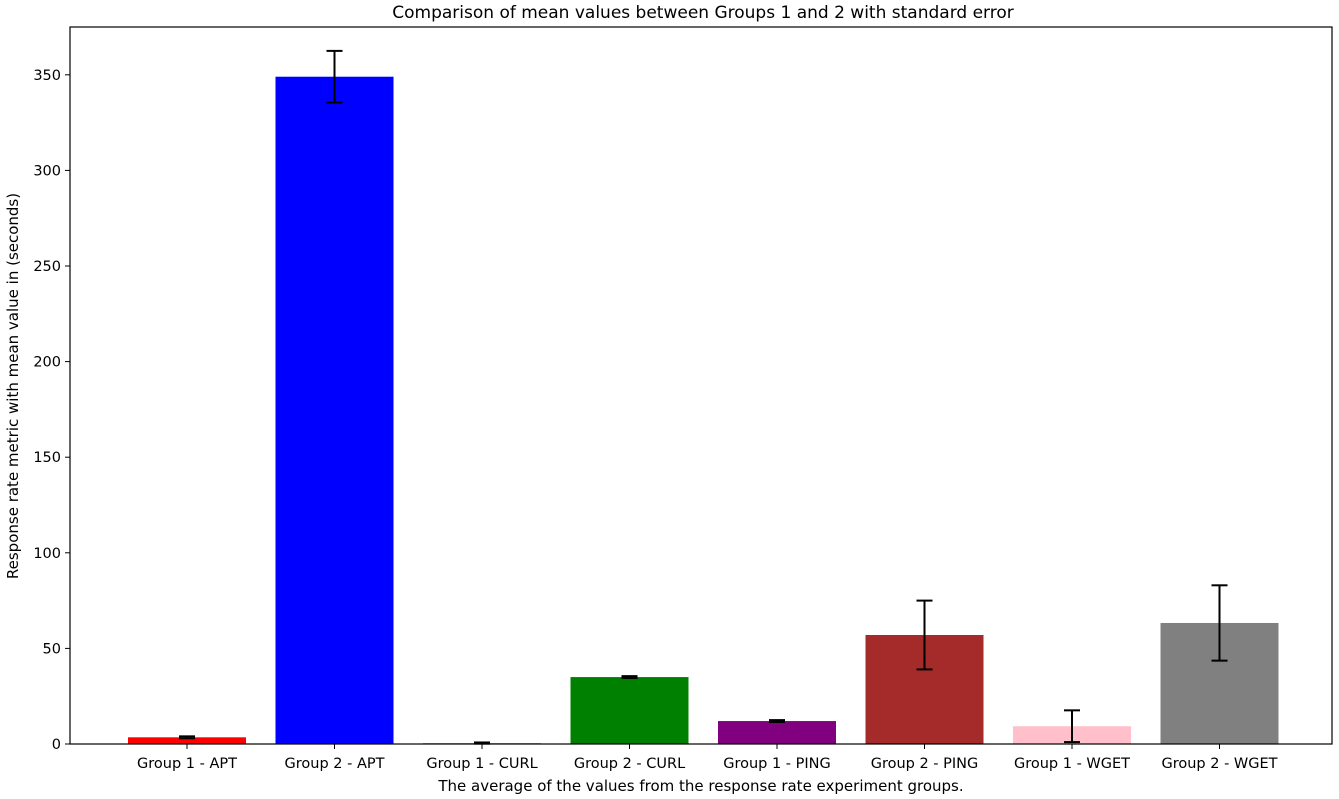 This screenshot has width=1339, height=799. What do you see at coordinates (481, 764) in the screenshot?
I see `x-tick-label-2: Group 1 - CURL` at bounding box center [481, 764].